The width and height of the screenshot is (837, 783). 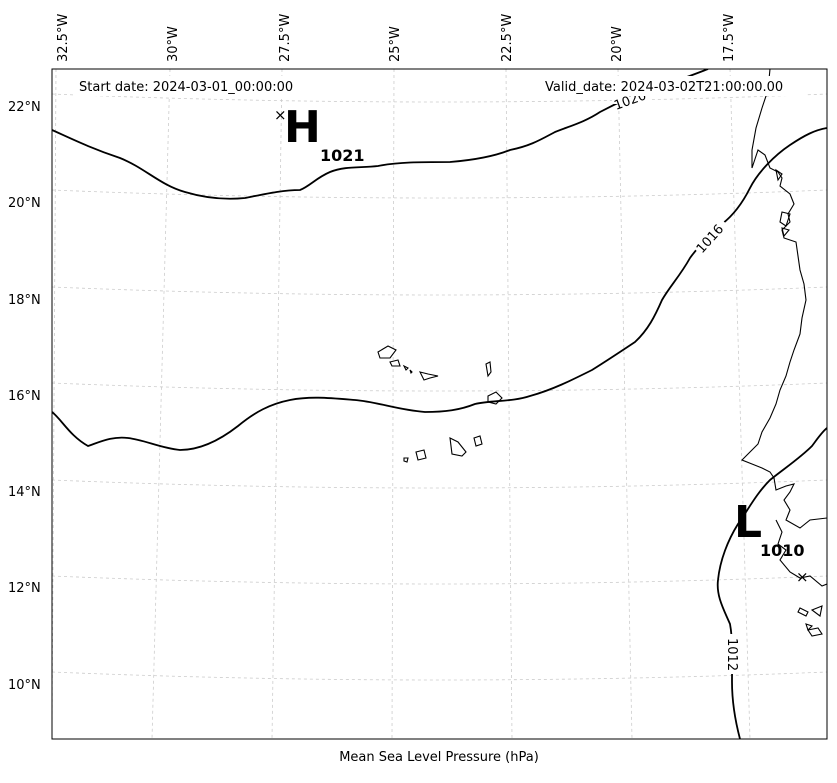 I want to click on high-center-marker: ×, so click(x=280, y=115).